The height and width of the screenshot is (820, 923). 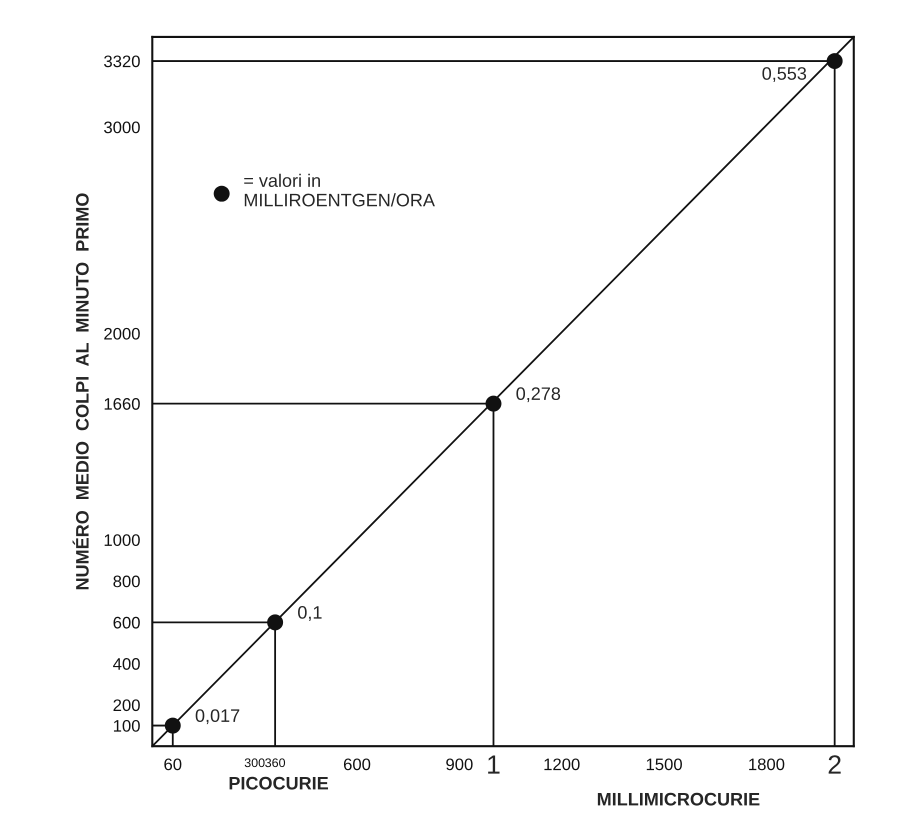 What do you see at coordinates (538, 394) in the screenshot?
I see `annotation: 0,278` at bounding box center [538, 394].